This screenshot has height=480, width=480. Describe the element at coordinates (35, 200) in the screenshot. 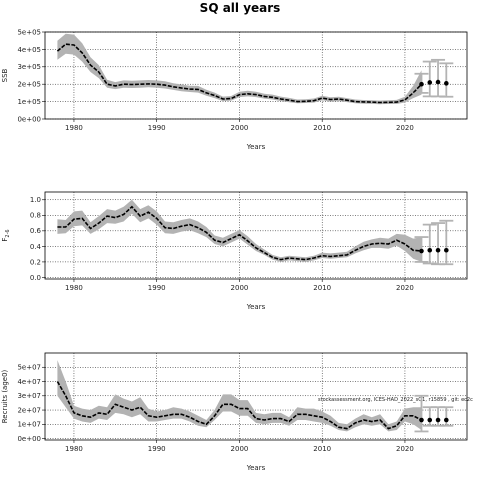

I see `fbar-ytick-label: 1.0` at that location.